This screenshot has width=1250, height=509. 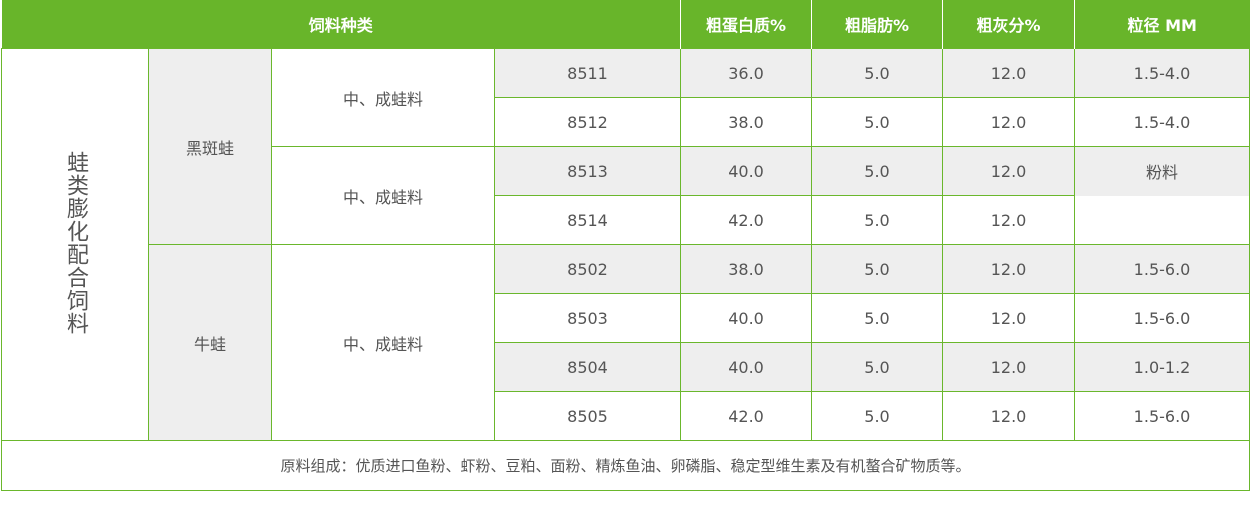 I want to click on category-label: 蛙类膨化配合饲料, so click(x=75, y=242).